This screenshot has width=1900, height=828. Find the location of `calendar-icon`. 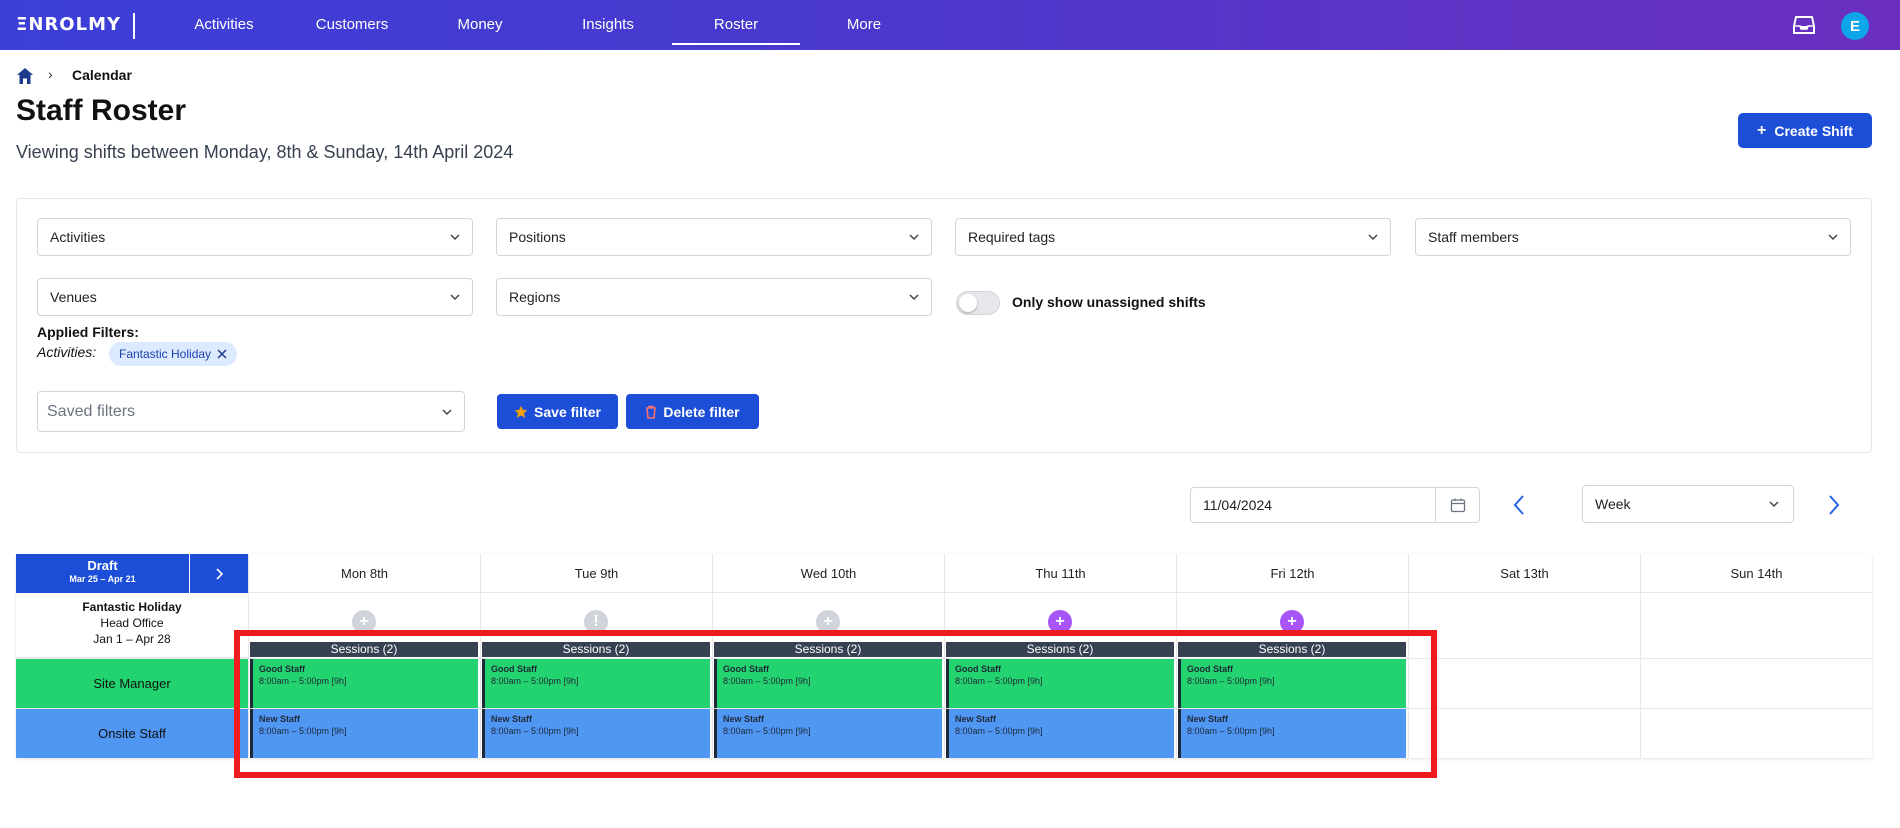

calendar-icon is located at coordinates (1457, 505).